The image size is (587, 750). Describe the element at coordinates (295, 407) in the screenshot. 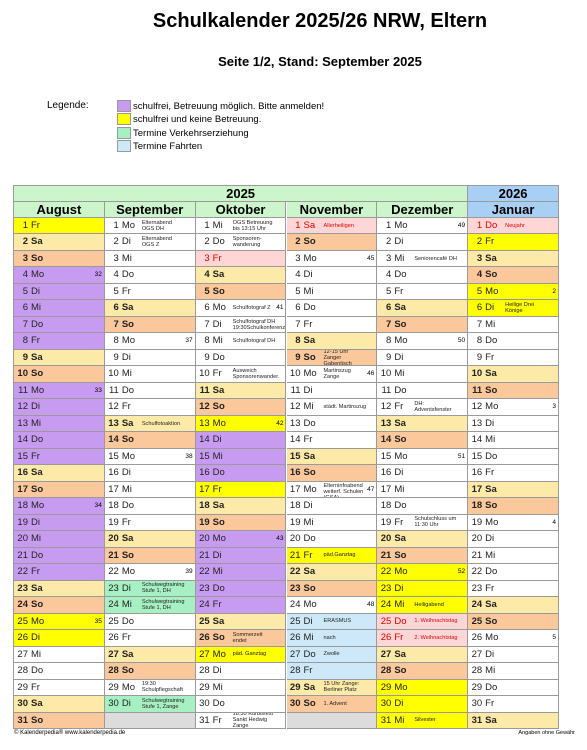

I see `day-number: 12` at that location.